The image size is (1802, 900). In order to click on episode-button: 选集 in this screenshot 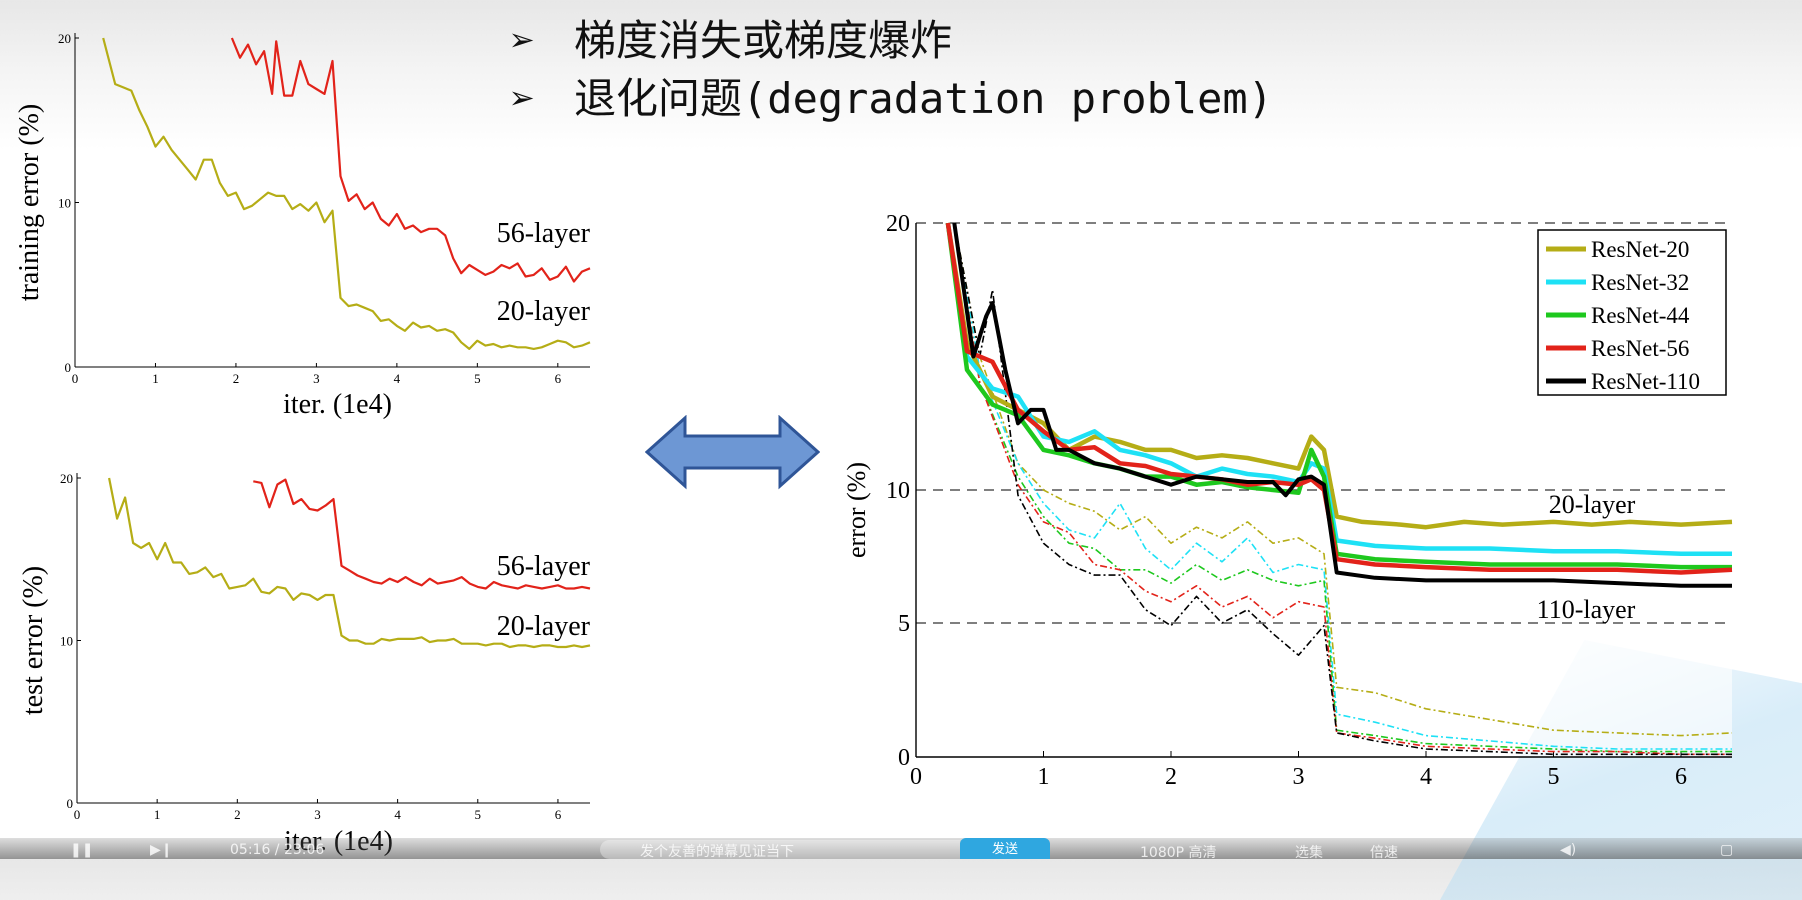, I will do `click(1309, 853)`.